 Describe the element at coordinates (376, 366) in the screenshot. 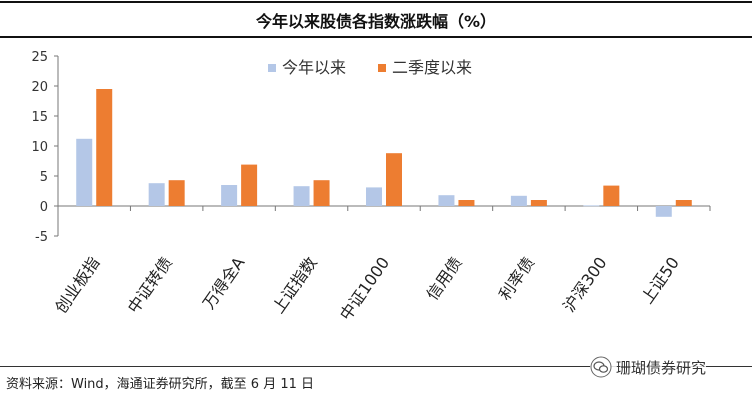

I see `footer-rule` at that location.